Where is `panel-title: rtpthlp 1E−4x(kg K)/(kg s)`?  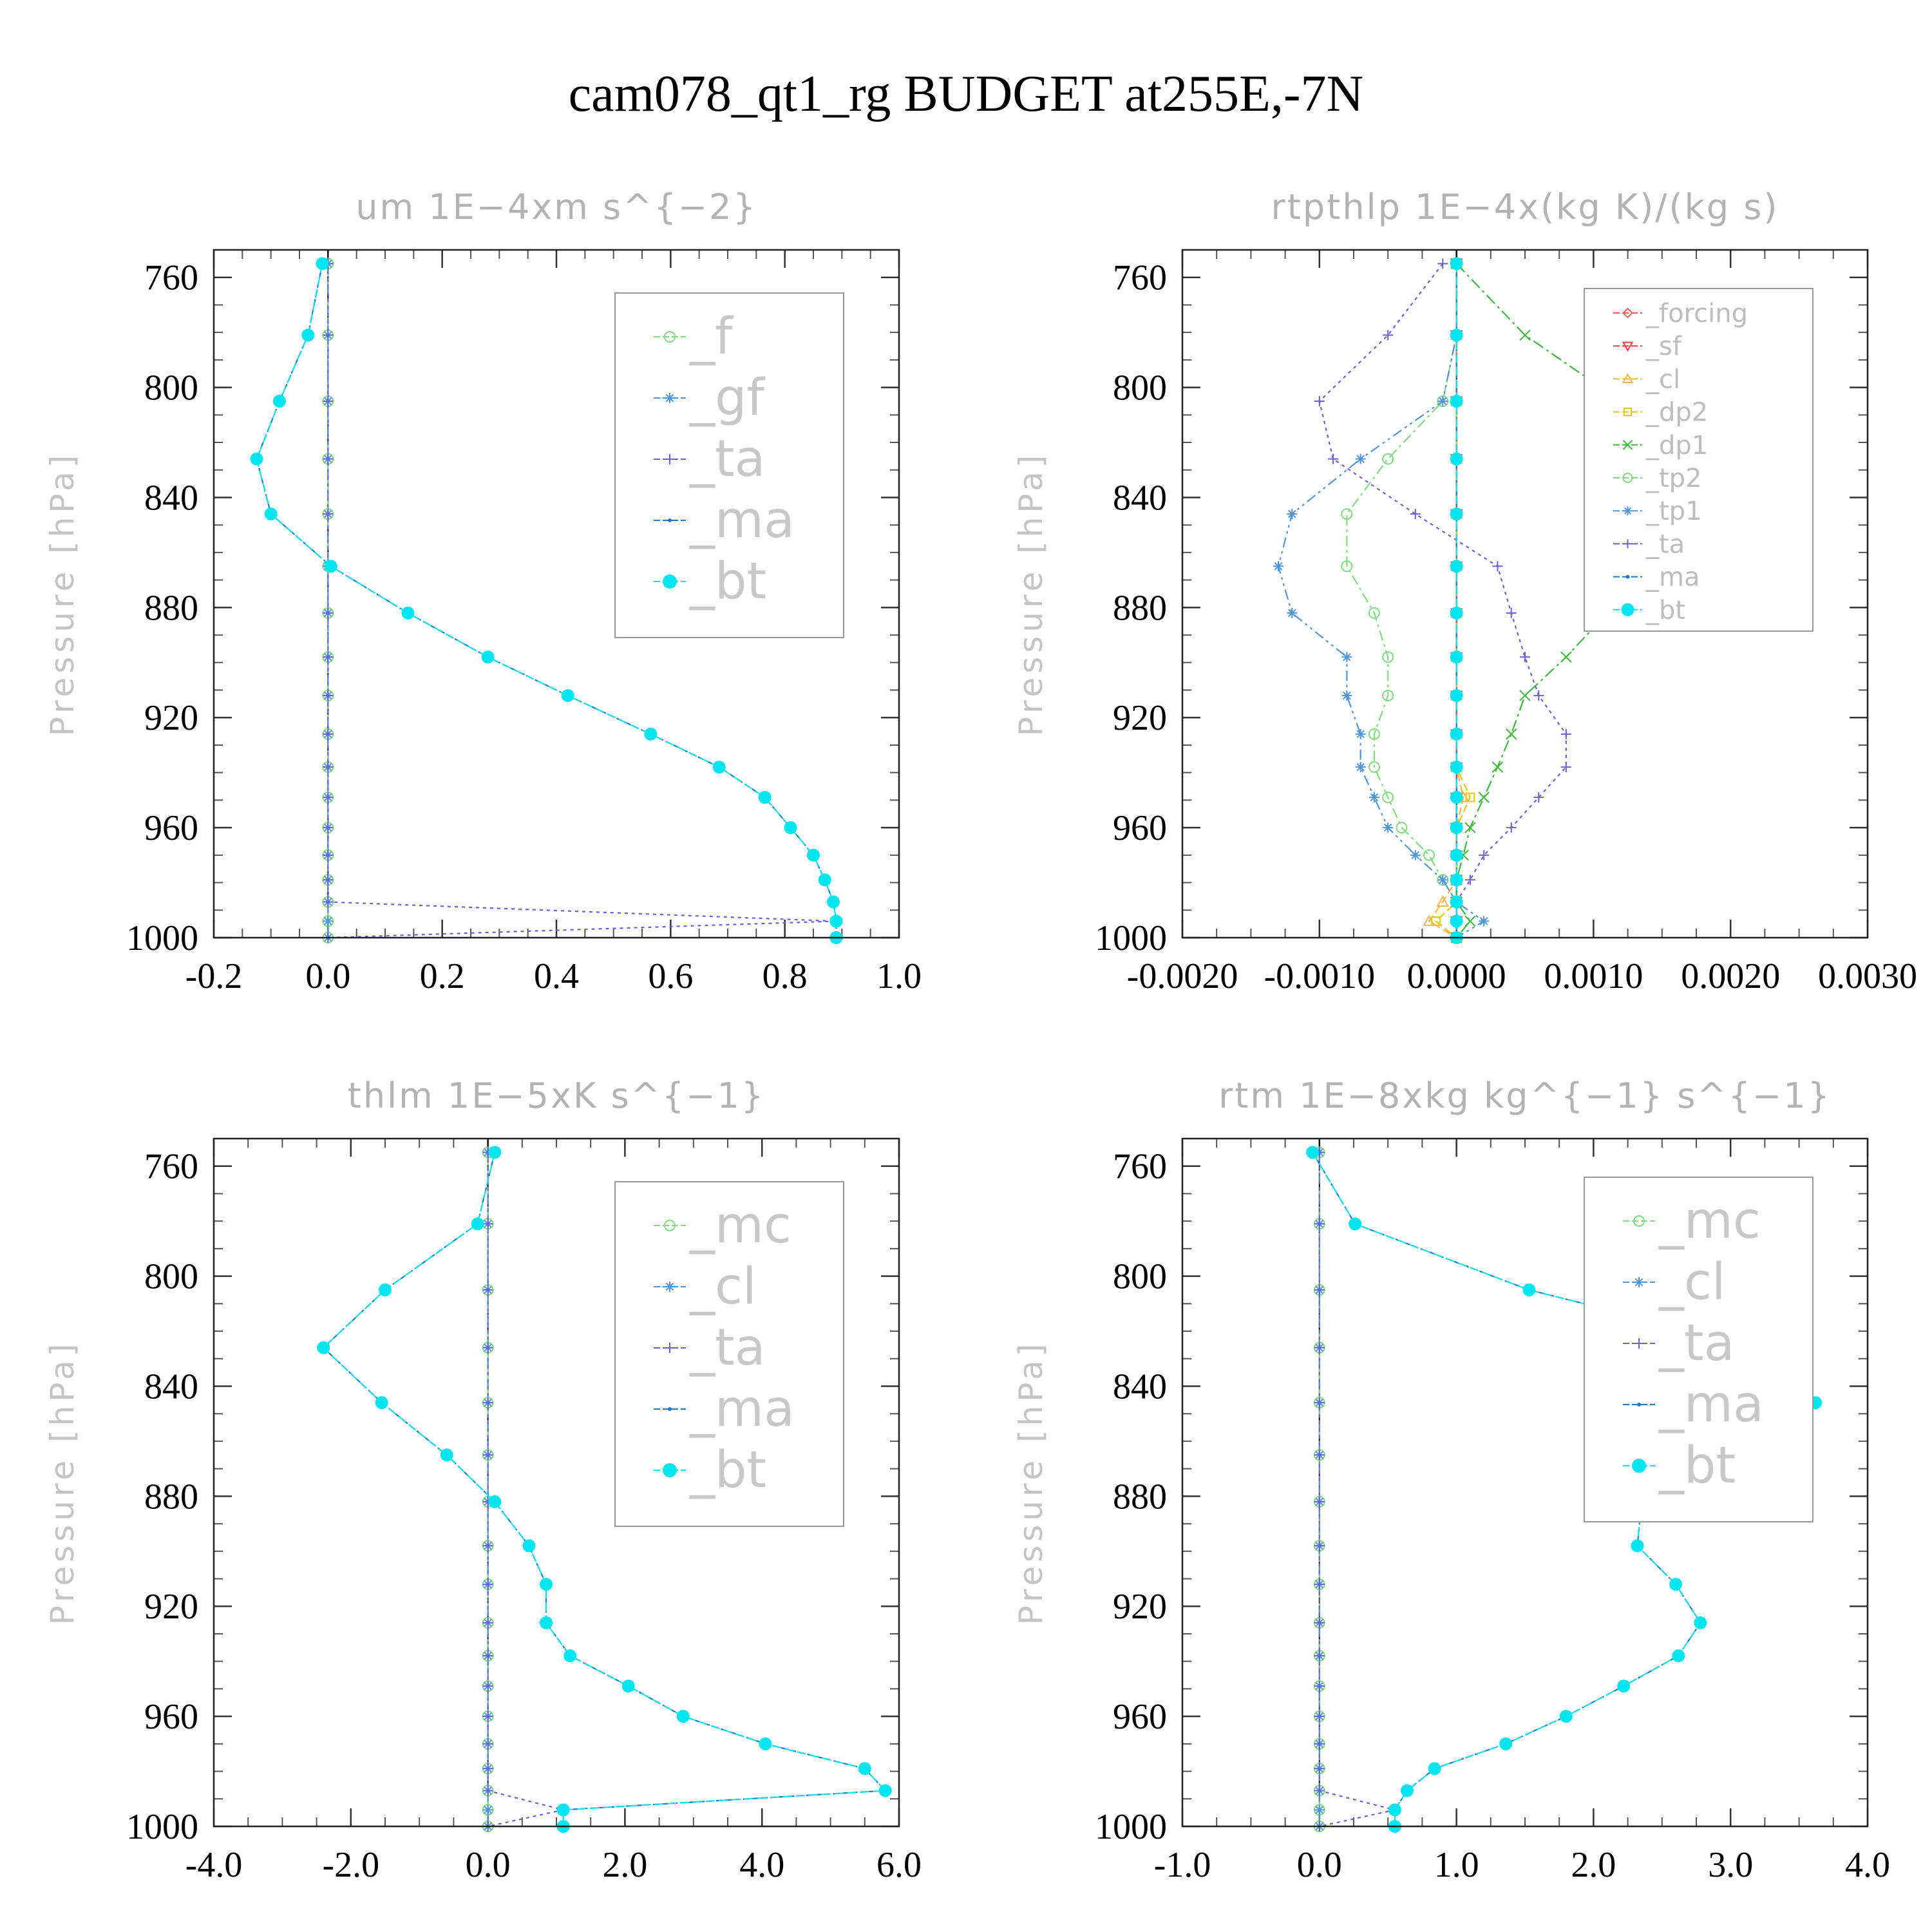
panel-title: rtpthlp 1E−4x(kg K)/(kg s) is located at coordinates (1525, 207).